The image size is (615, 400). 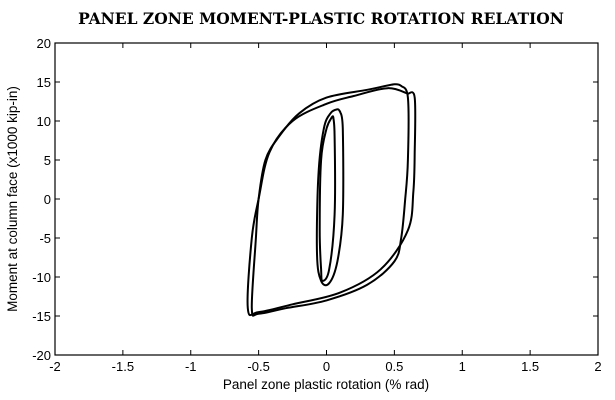 What do you see at coordinates (462, 366) in the screenshot?
I see `x-tick-label: 1` at bounding box center [462, 366].